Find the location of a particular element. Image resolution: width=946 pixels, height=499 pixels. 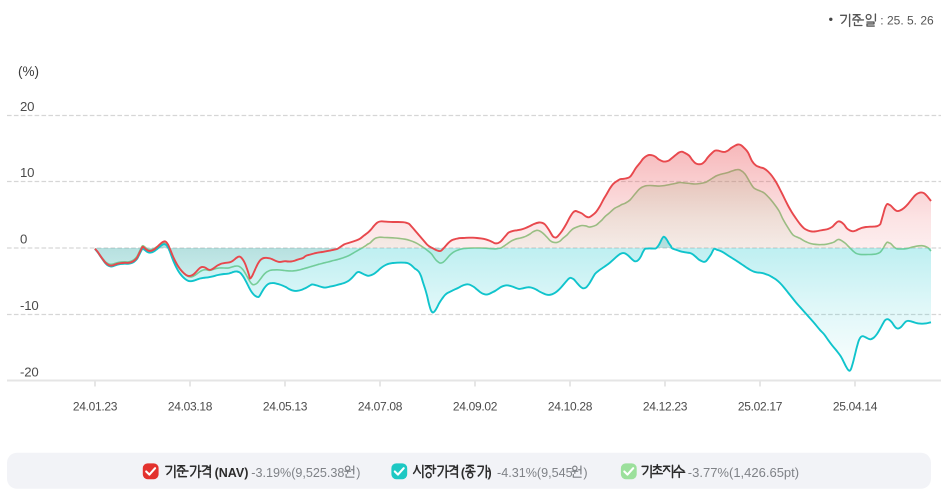

svg-text: 0 is located at coordinates (23, 239).